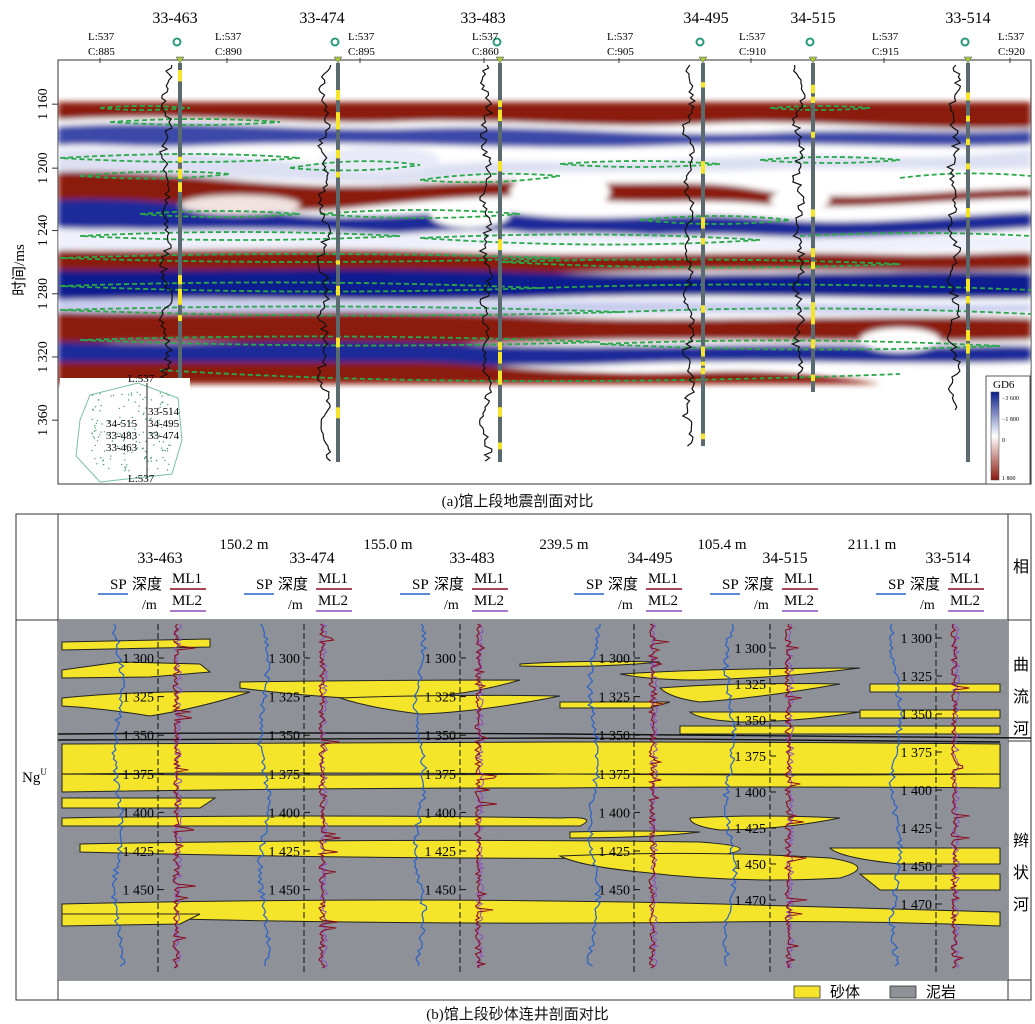 Image resolution: width=1035 pixels, height=1024 pixels. I want to click on well-location-icon, so click(700, 42).